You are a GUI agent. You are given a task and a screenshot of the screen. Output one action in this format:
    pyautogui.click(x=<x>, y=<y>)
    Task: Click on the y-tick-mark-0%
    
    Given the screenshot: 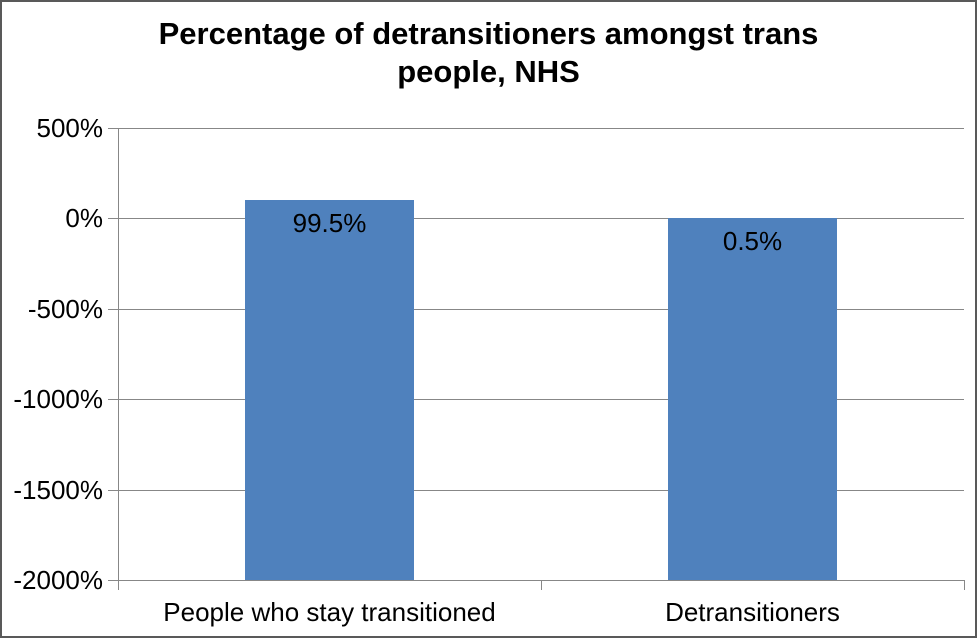 What is the action you would take?
    pyautogui.click(x=113, y=219)
    